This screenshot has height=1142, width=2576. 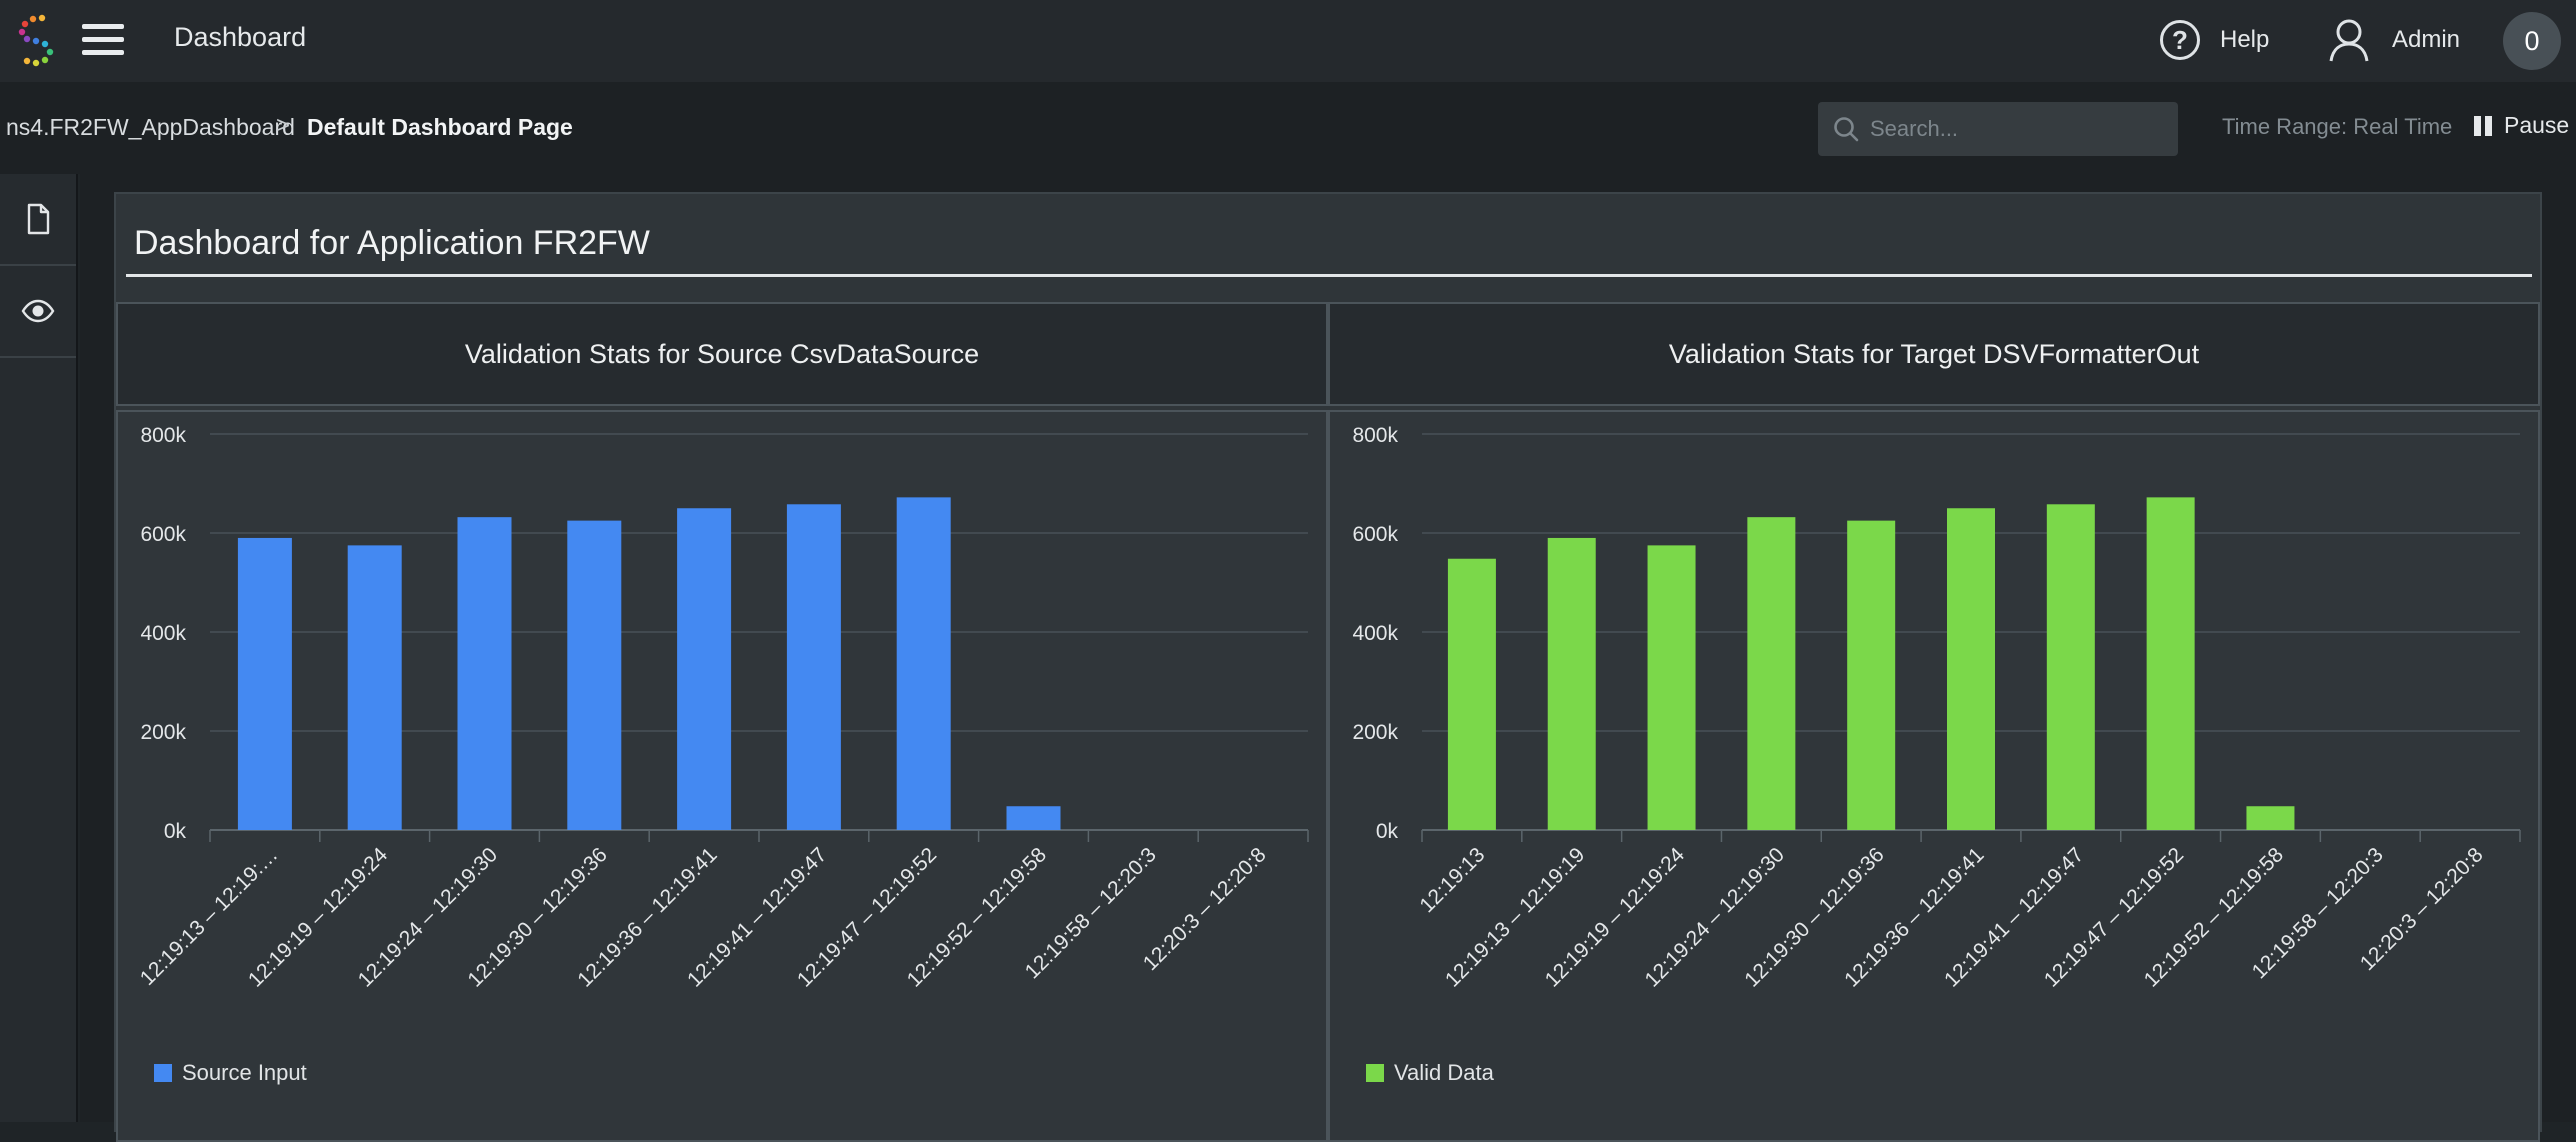 I want to click on menu-toggle-button, so click(x=103, y=40).